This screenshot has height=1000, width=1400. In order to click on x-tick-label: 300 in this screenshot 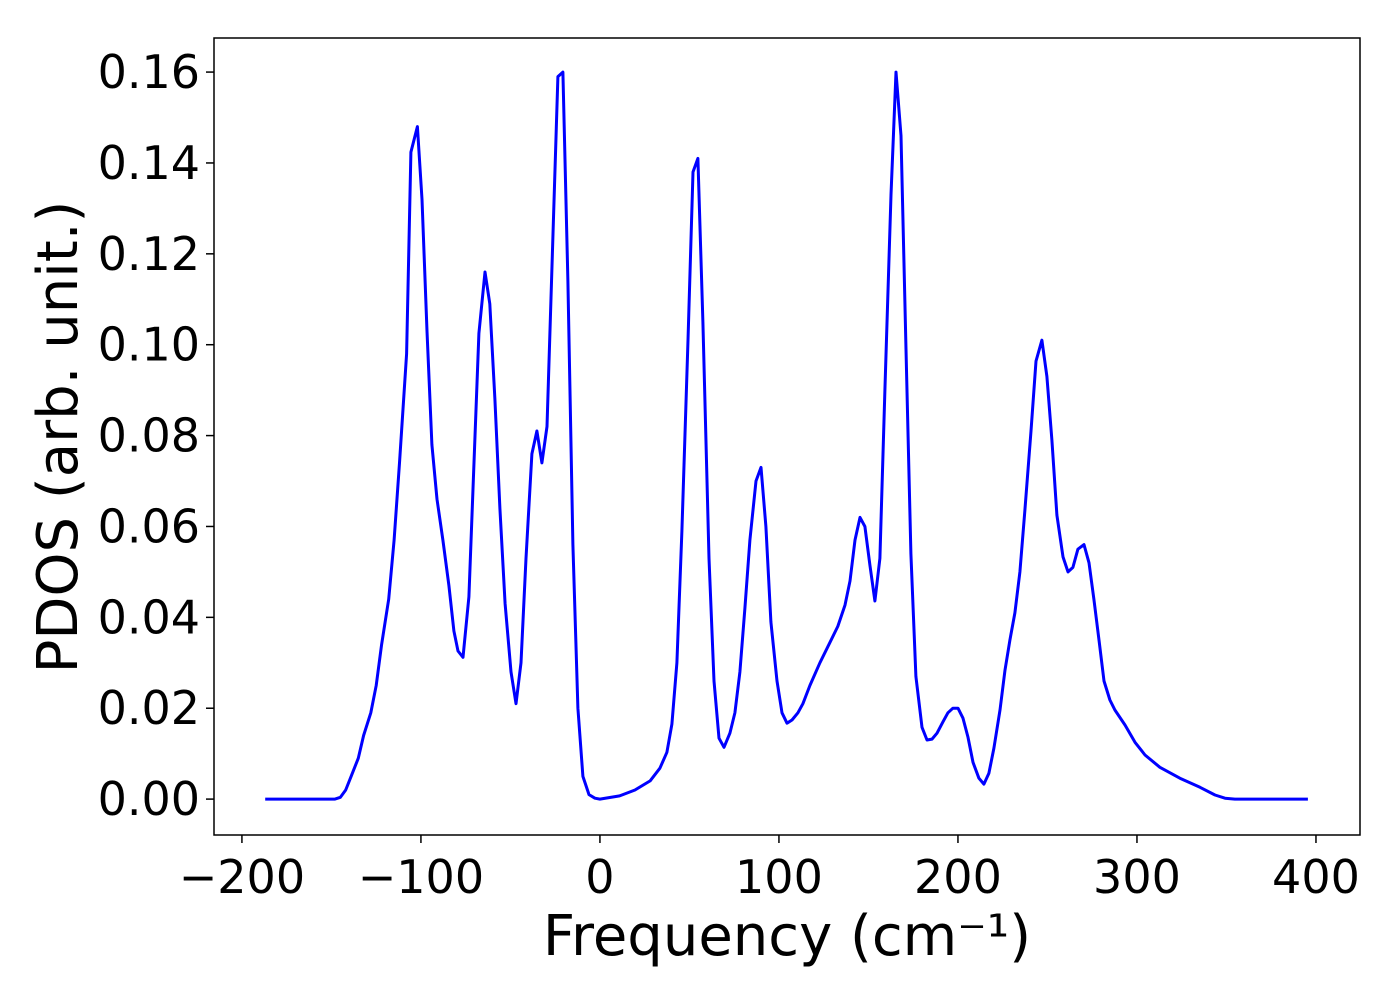, I will do `click(1137, 877)`.